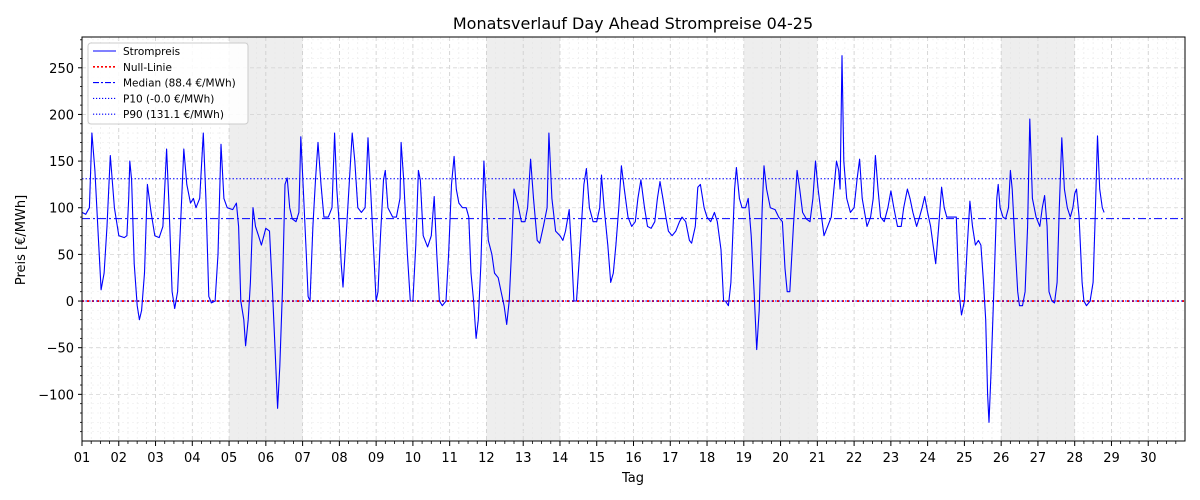 The height and width of the screenshot is (500, 1200). Describe the element at coordinates (1038, 458) in the screenshot. I see `x-tick-label: 27` at that location.